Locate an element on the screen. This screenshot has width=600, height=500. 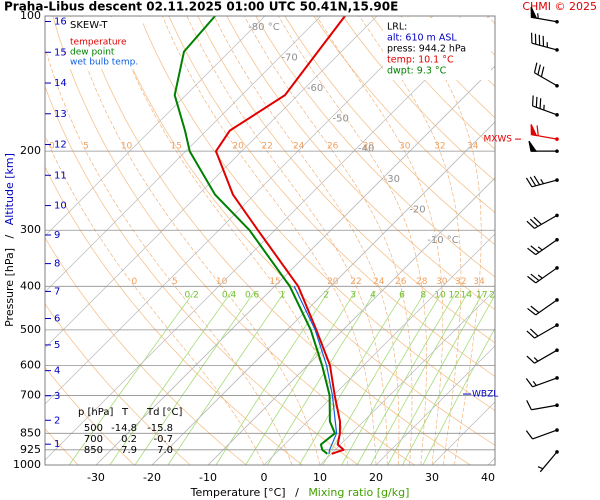
altitude-label: 6 is located at coordinates (57, 319).